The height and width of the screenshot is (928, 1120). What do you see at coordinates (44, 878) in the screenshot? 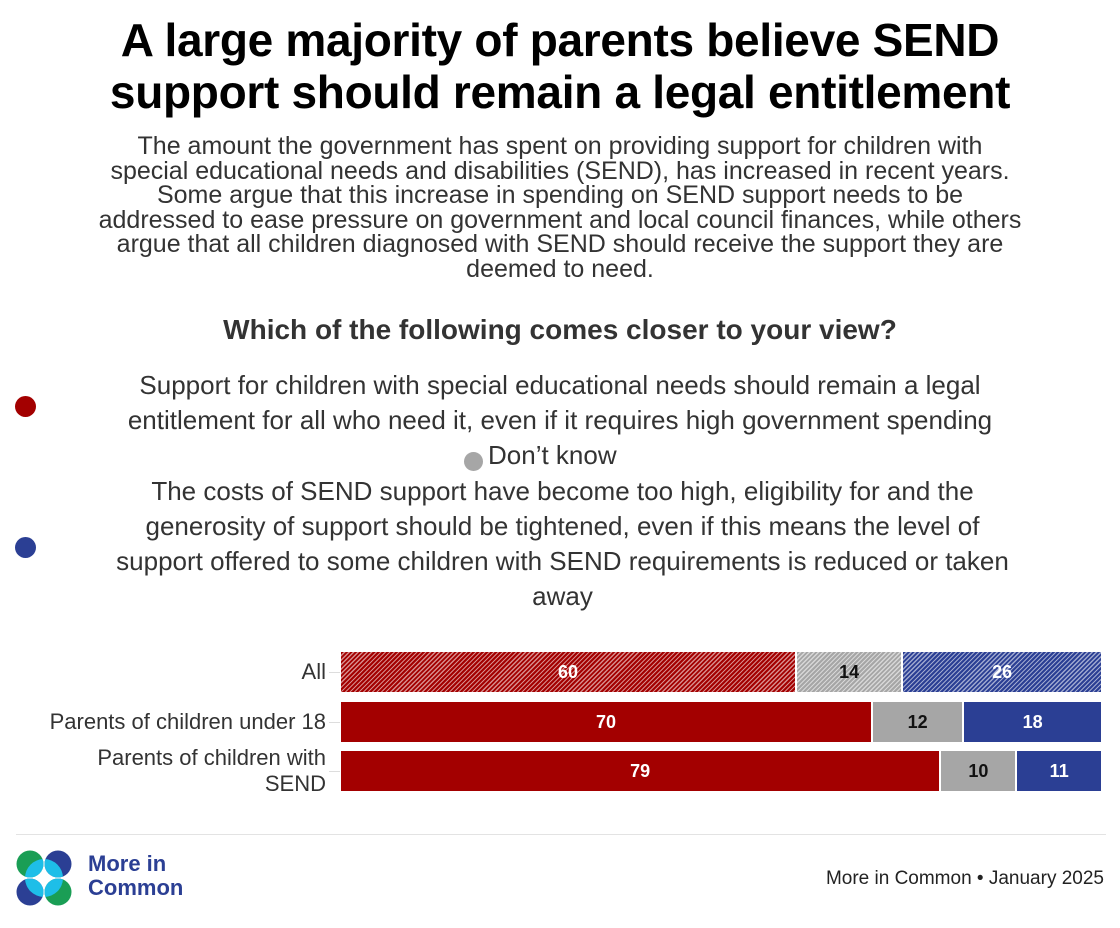
I see `more-in-common-logo-icon` at bounding box center [44, 878].